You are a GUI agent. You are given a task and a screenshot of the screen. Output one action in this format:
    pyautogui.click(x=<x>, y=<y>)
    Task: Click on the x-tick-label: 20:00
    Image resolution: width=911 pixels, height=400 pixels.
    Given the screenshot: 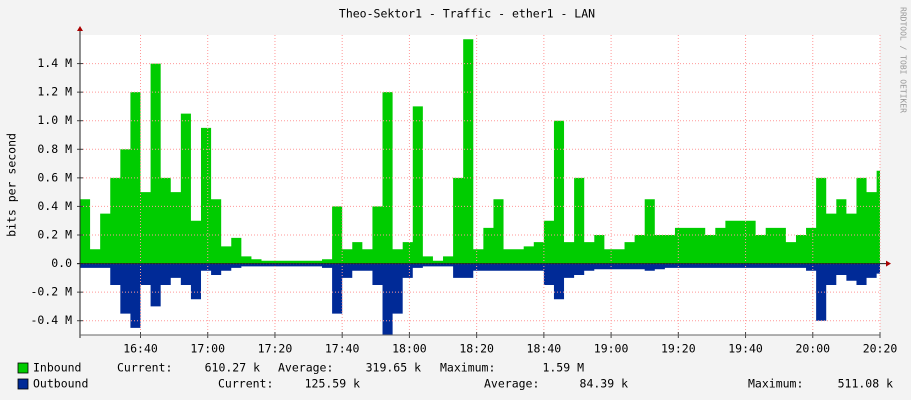 What is the action you would take?
    pyautogui.click(x=812, y=349)
    